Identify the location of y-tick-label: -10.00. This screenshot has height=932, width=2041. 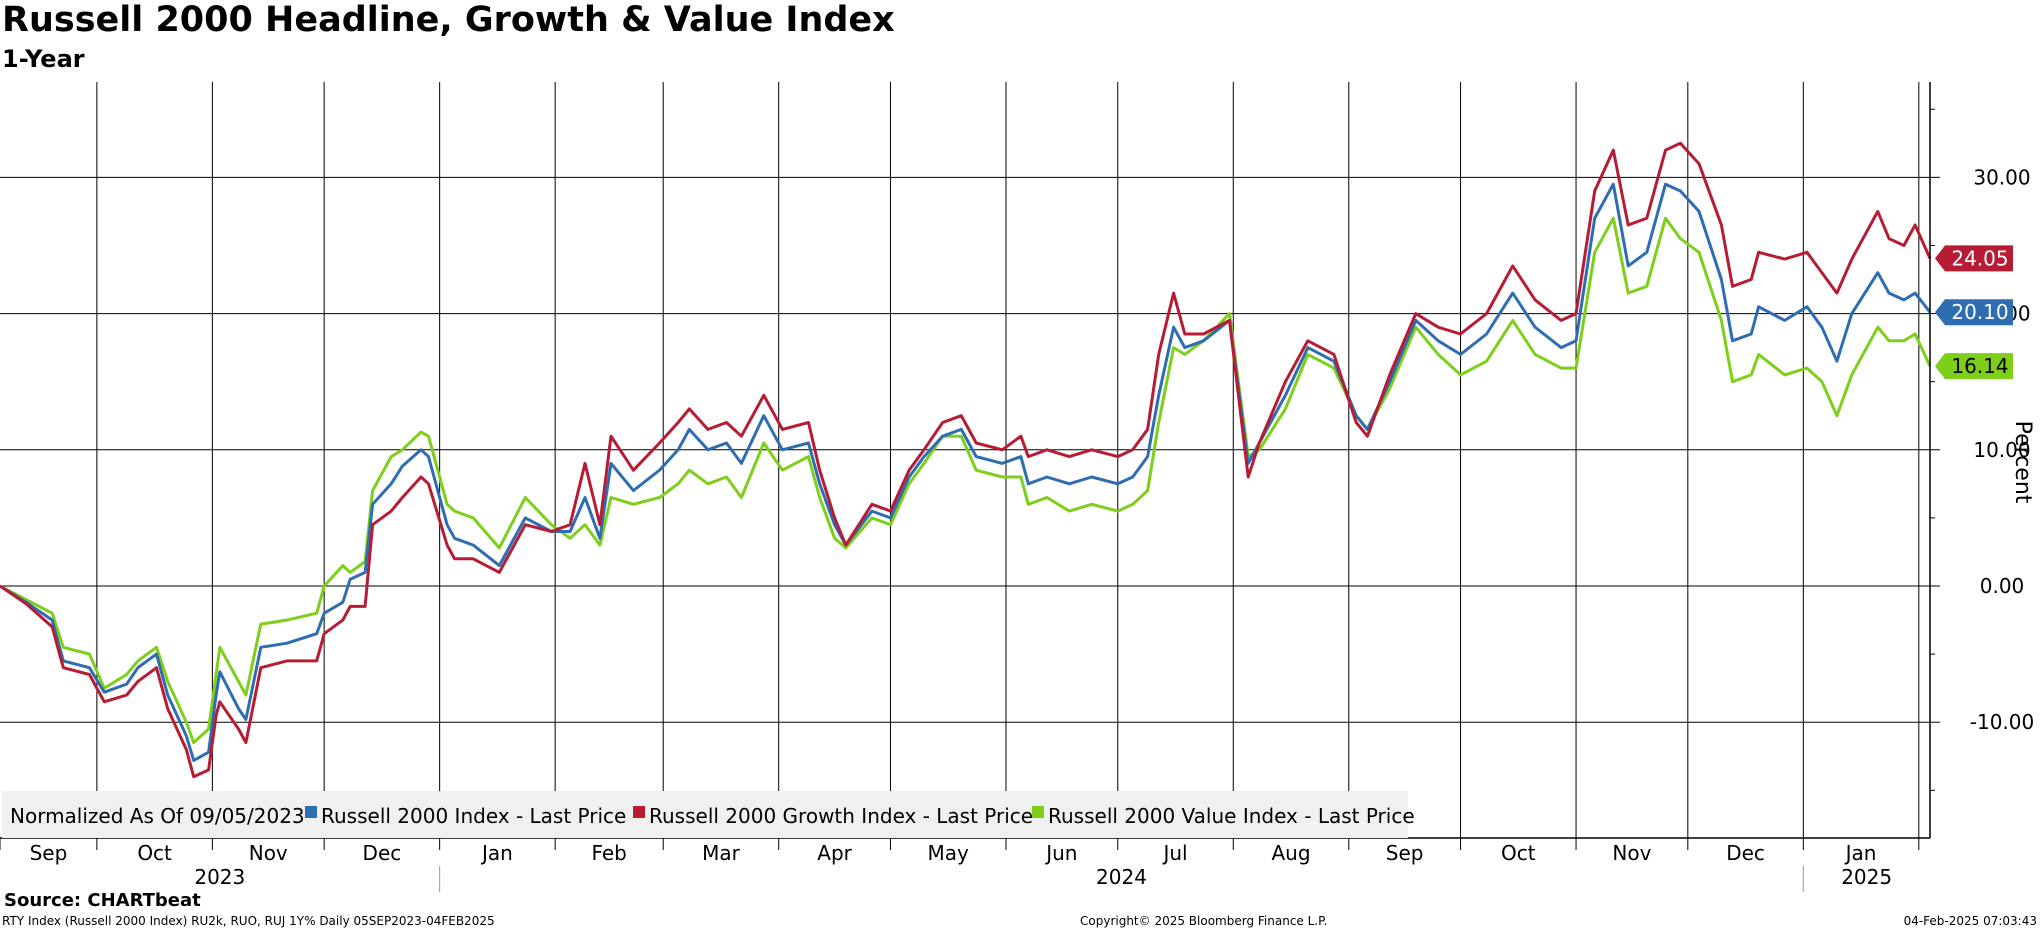
(2002, 722).